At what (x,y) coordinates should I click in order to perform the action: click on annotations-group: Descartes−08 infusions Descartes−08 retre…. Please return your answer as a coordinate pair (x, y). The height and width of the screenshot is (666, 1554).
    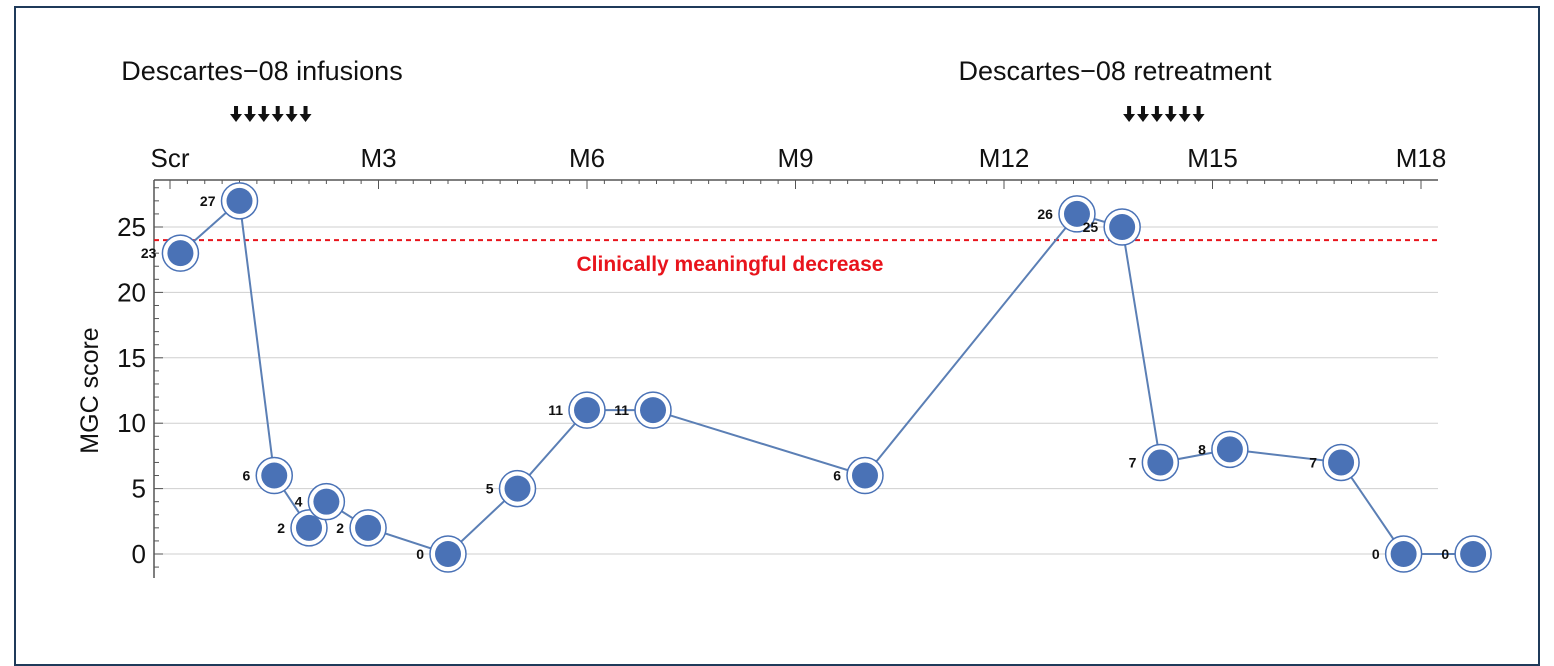
    Looking at the image, I should click on (696, 89).